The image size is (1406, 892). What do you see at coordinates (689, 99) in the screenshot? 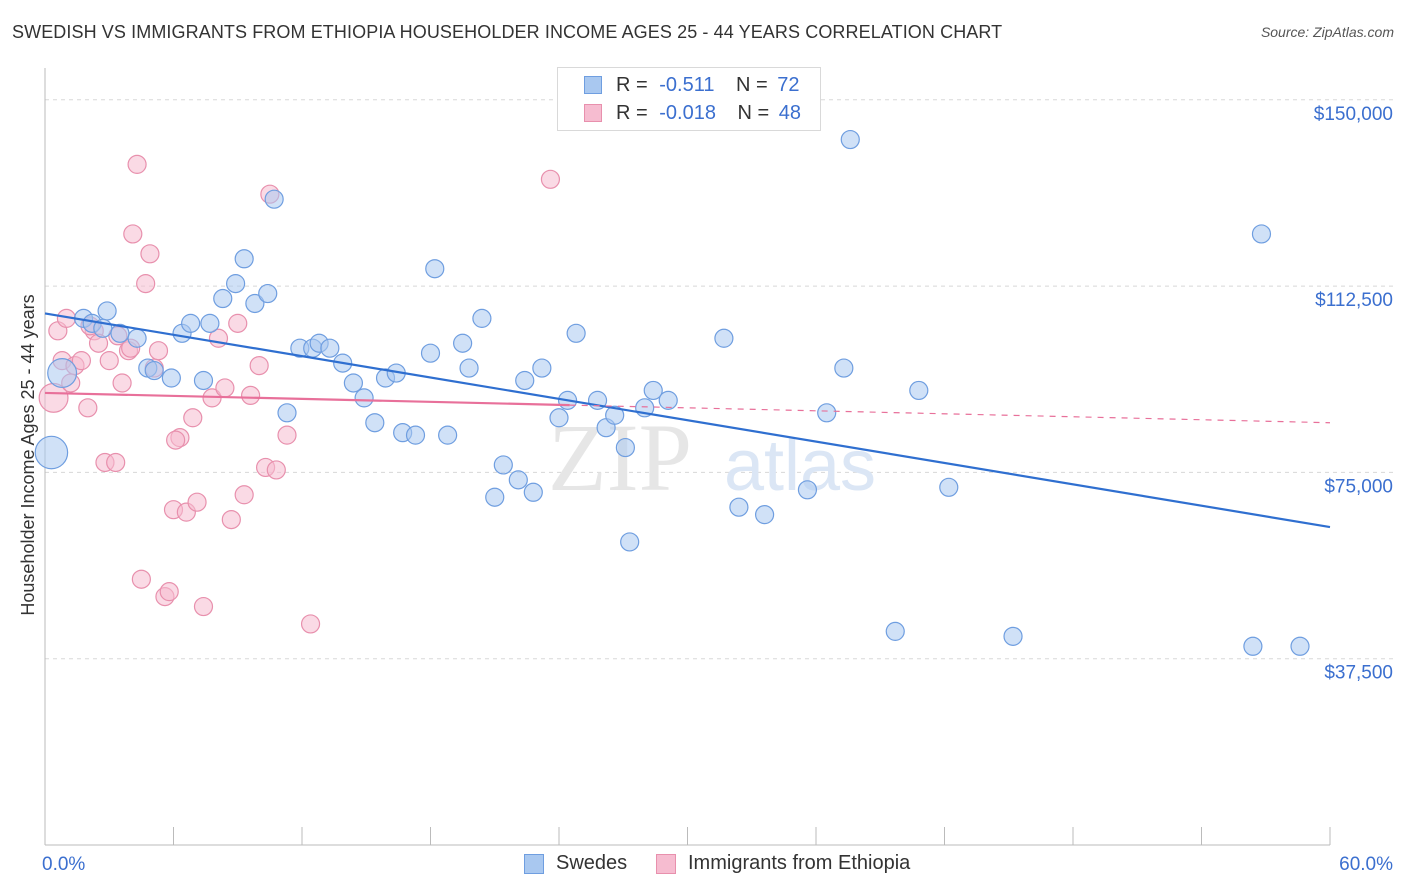
I see `stats-legend: R = -0.511 N = 72 R = -0.018 N = 48` at bounding box center [689, 99].